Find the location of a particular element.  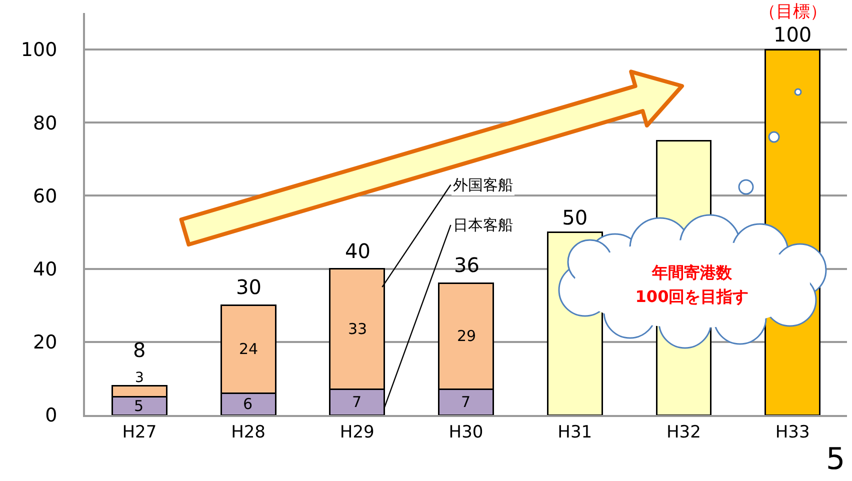

y-tick-label: 60 is located at coordinates (45, 196).